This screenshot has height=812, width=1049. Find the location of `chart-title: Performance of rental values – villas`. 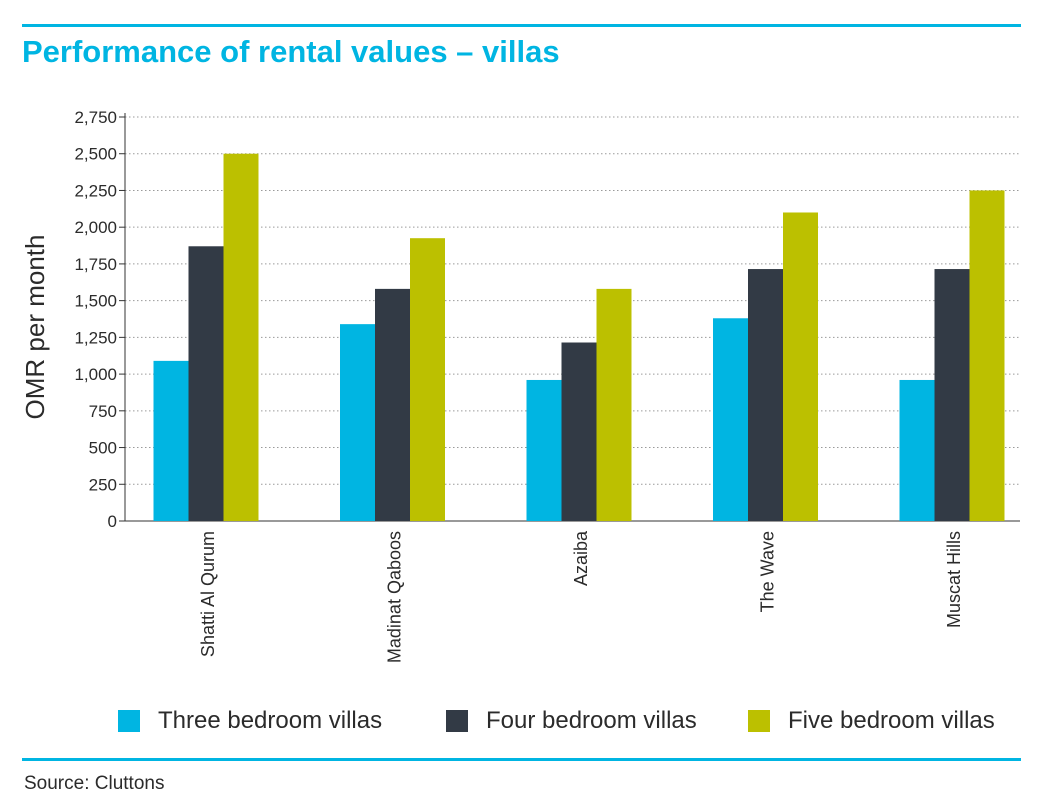

chart-title: Performance of rental values – villas is located at coordinates (291, 51).